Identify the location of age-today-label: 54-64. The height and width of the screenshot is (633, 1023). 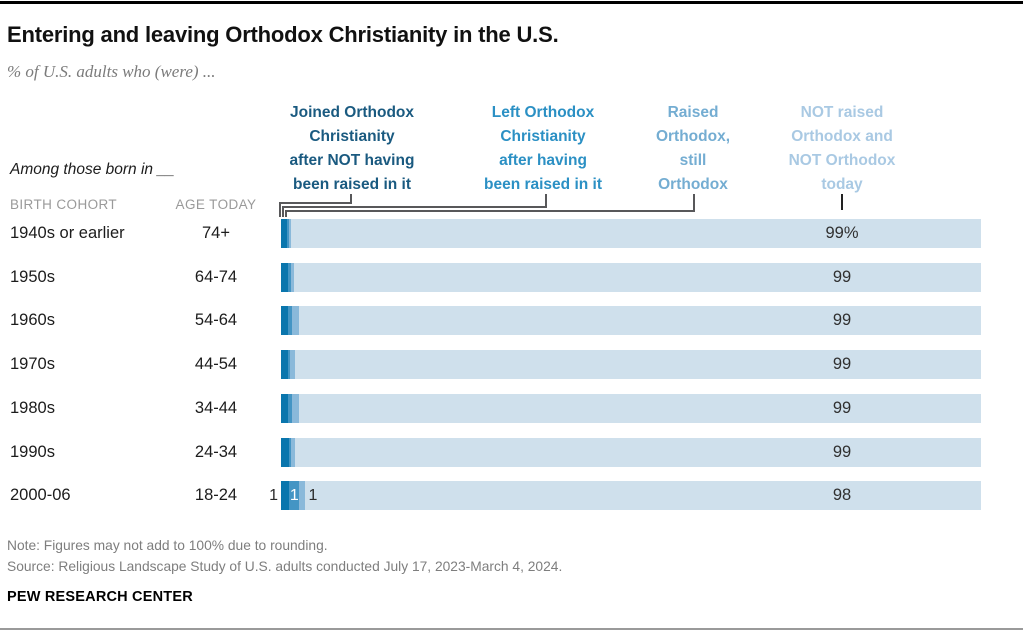
(216, 320).